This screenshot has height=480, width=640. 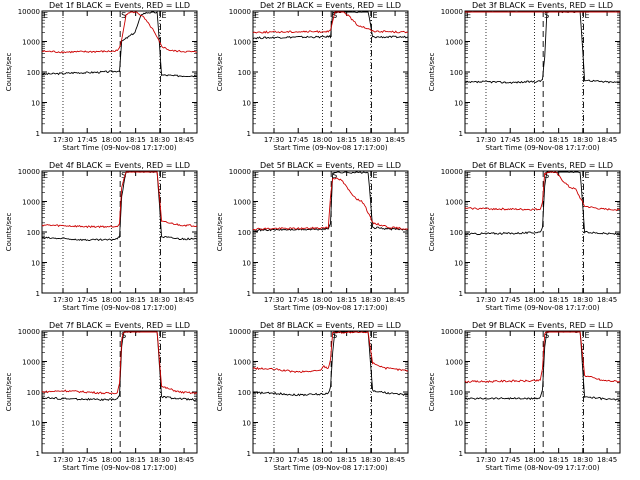 I want to click on chart-title: Det 6f BLACK = Events, RED = LLD, so click(x=542, y=165).